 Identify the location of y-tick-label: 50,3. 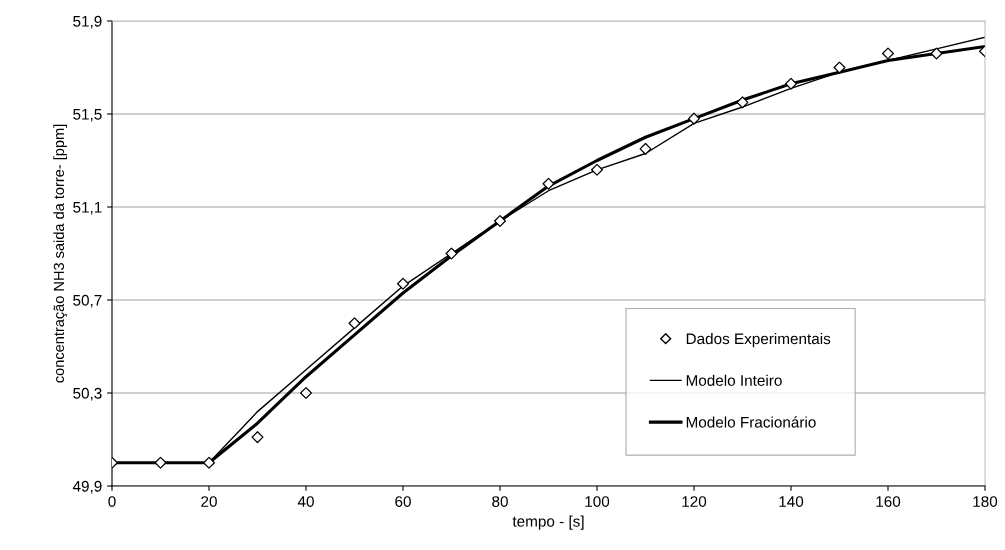
(87, 394).